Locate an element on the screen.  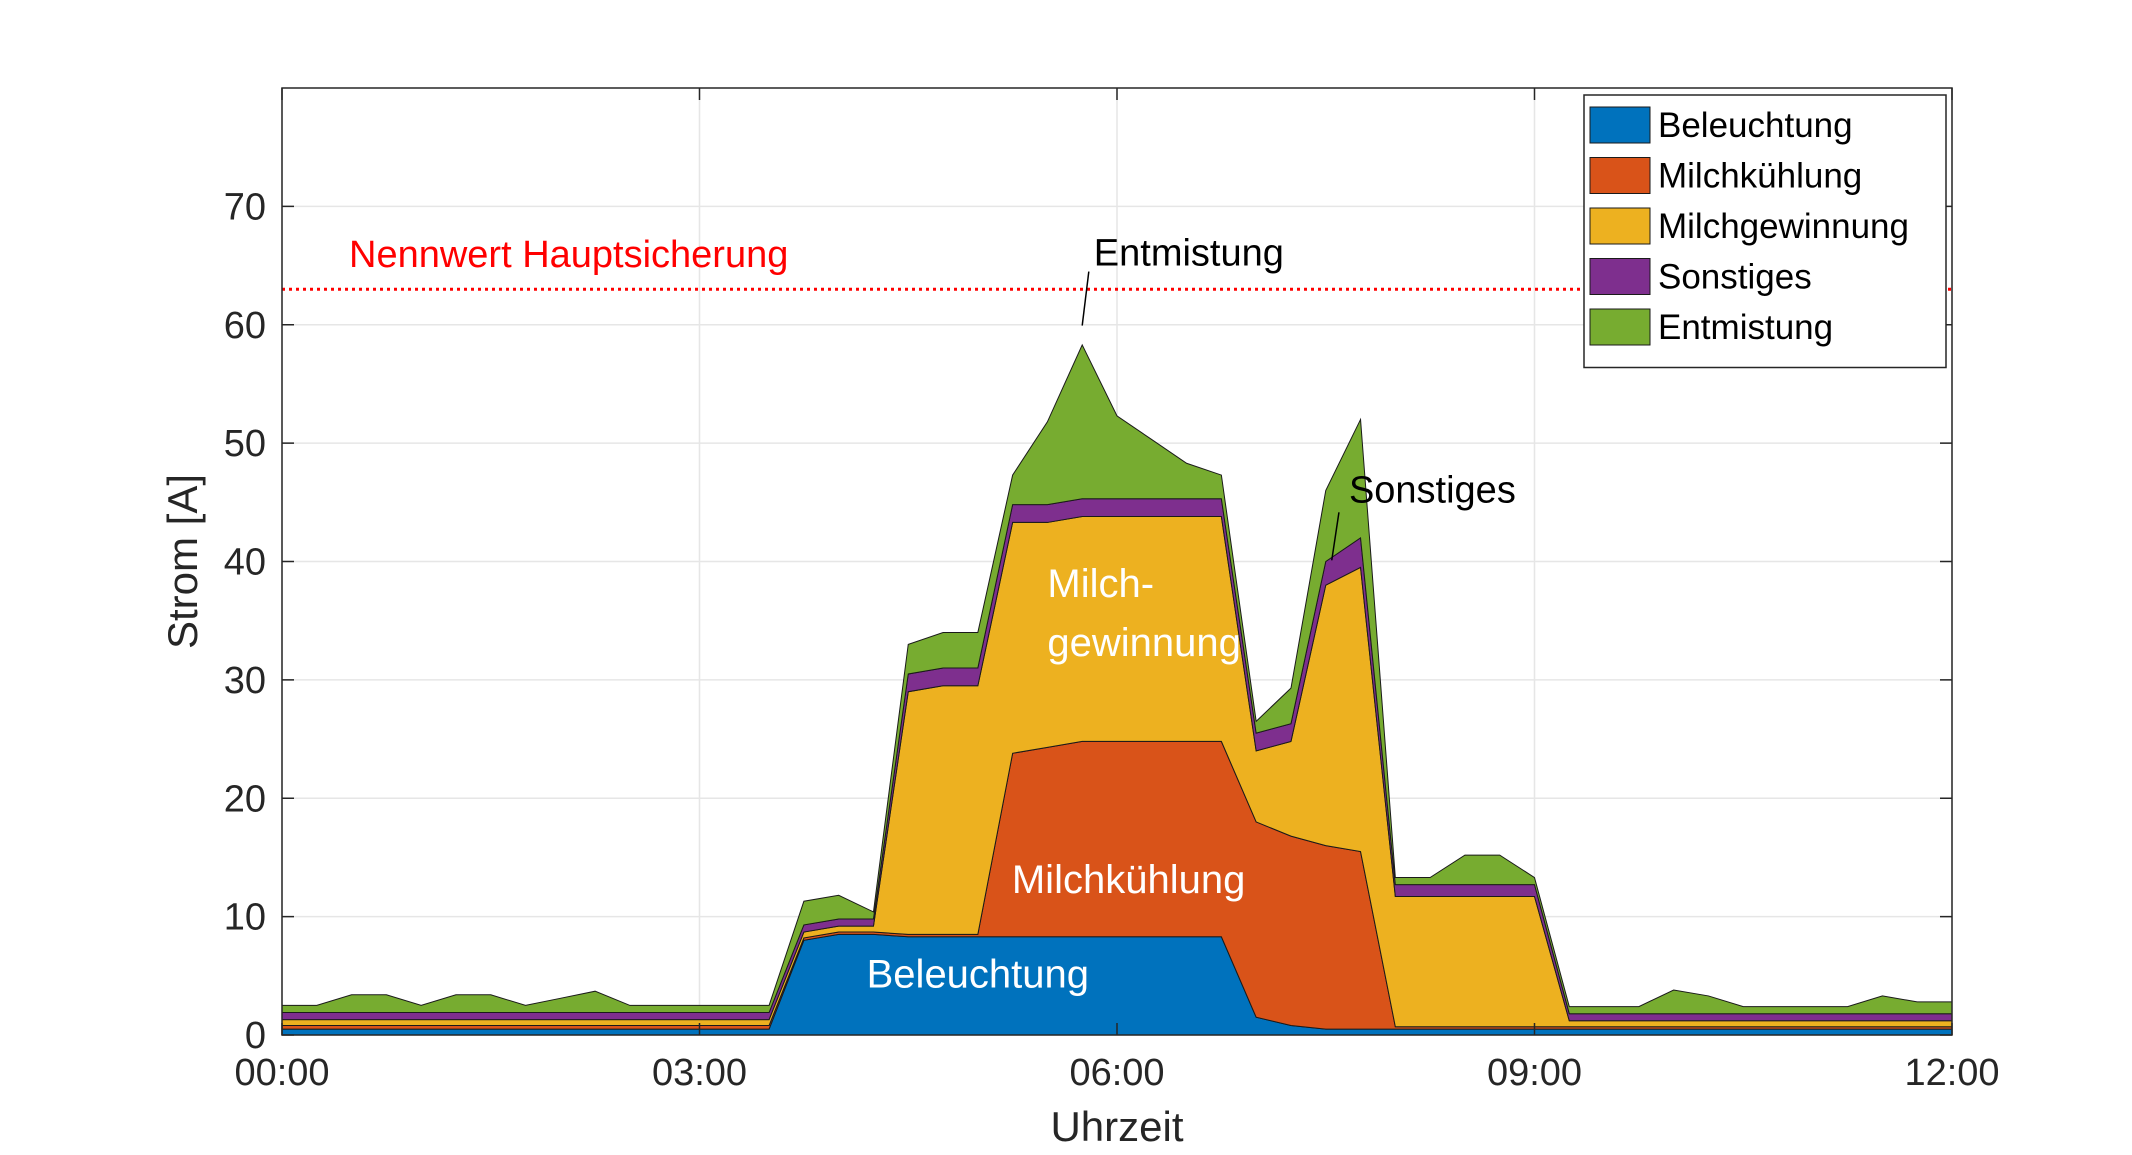
x-tick-label-1: 03:00 is located at coordinates (699, 1073).